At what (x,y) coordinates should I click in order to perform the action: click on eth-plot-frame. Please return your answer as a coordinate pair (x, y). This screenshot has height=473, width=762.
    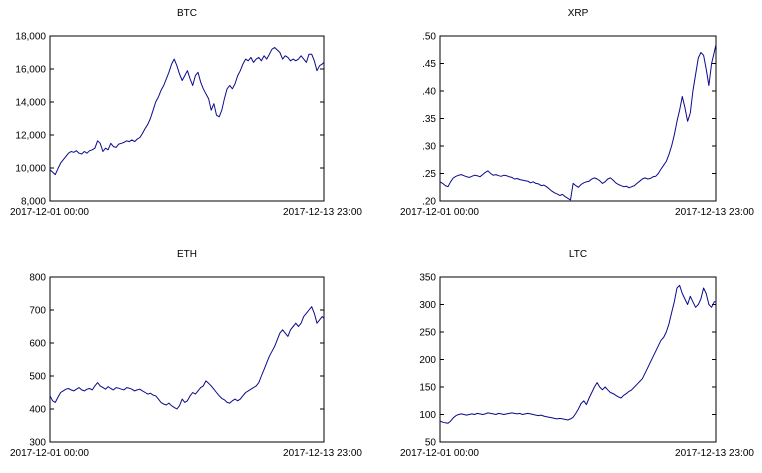
    Looking at the image, I should click on (187, 359).